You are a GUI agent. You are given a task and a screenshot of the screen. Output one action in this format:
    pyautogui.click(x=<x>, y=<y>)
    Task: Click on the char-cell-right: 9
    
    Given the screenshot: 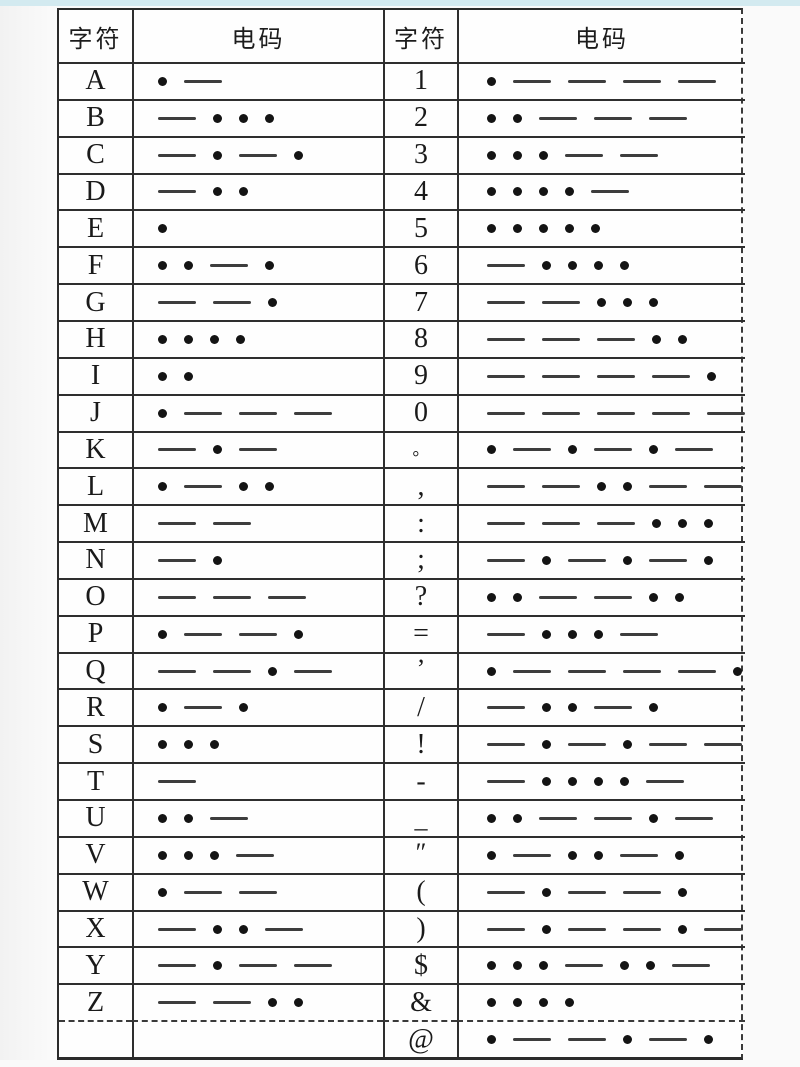 What is the action you would take?
    pyautogui.click(x=420, y=375)
    